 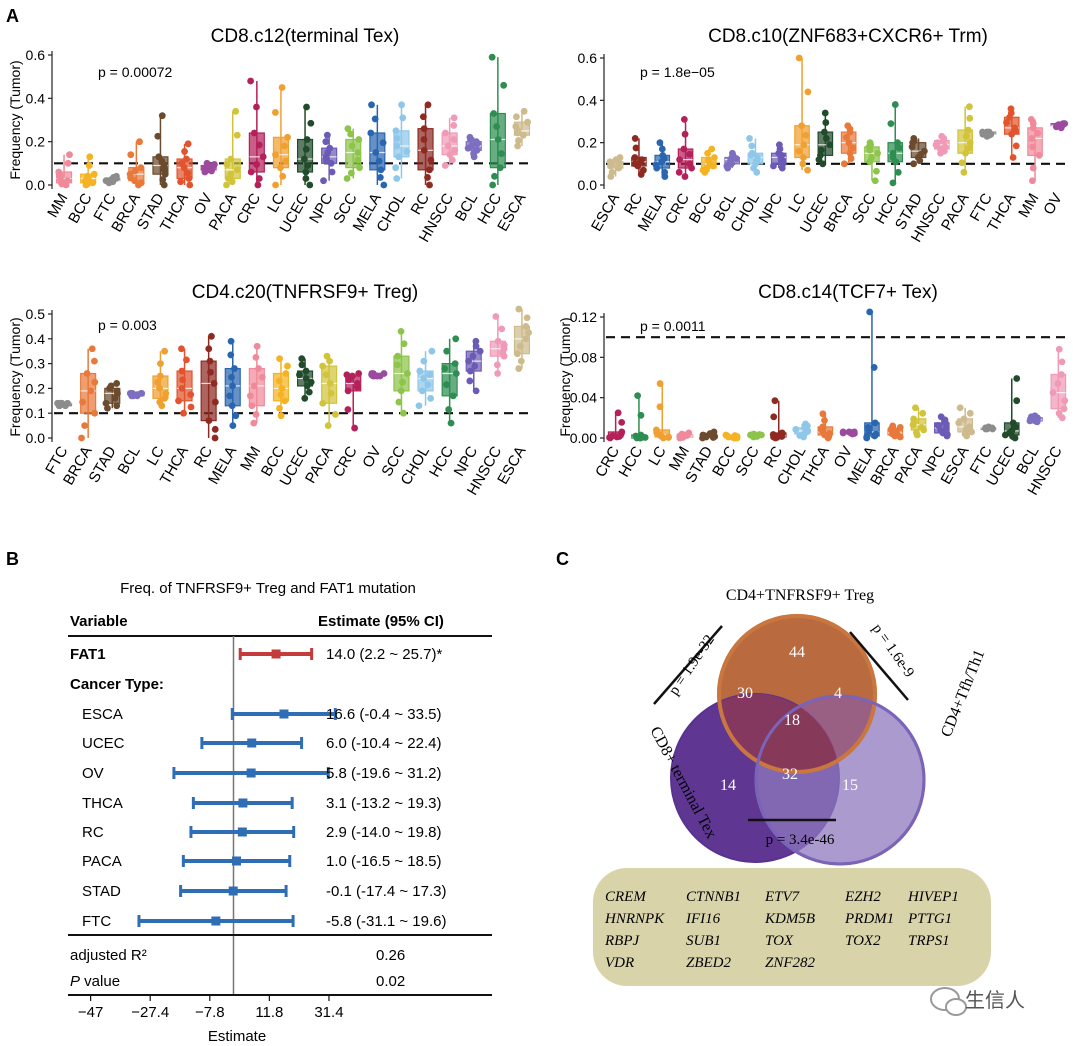 What do you see at coordinates (977, 1001) in the screenshot?
I see `watermark: 生信人` at bounding box center [977, 1001].